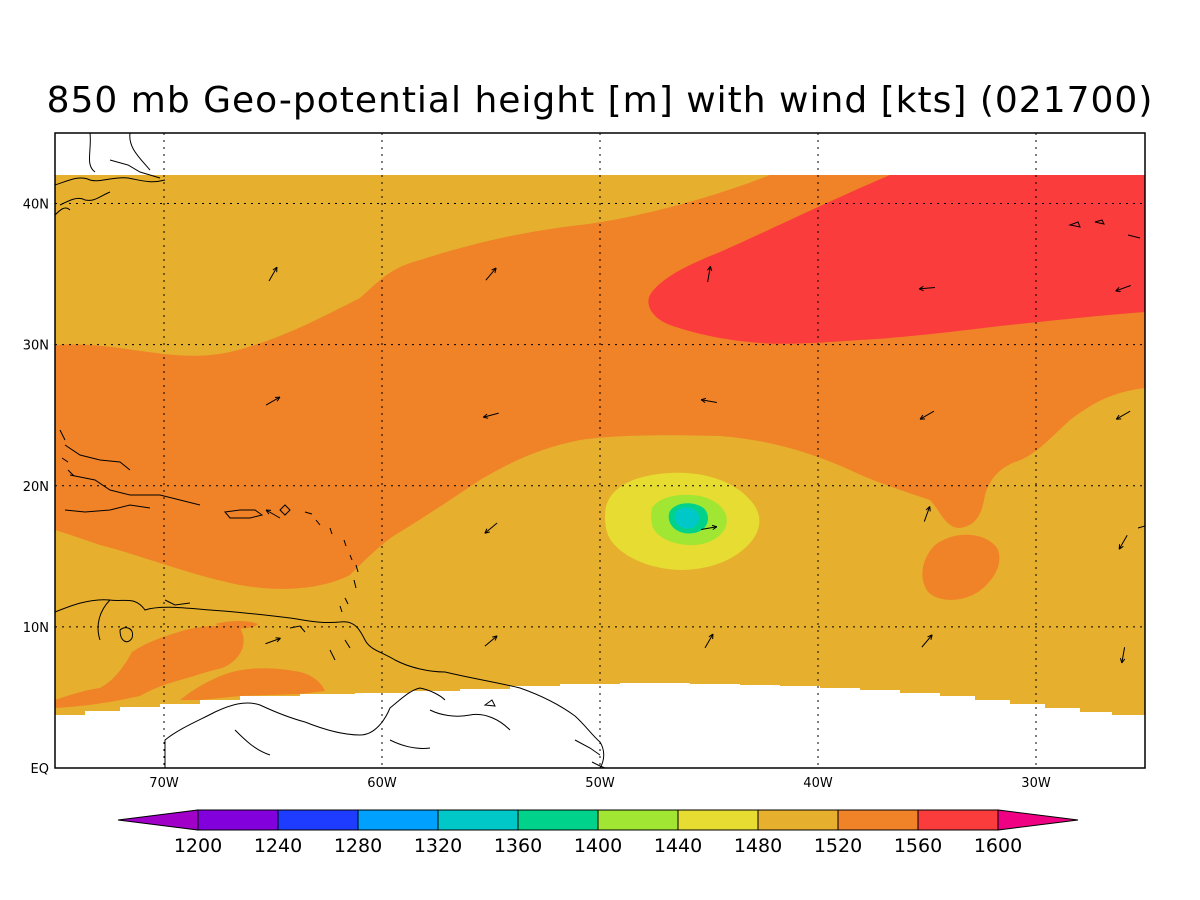 This screenshot has height=900, width=1200. Describe the element at coordinates (896, 259) in the screenshot. I see `field-1600-band` at that location.